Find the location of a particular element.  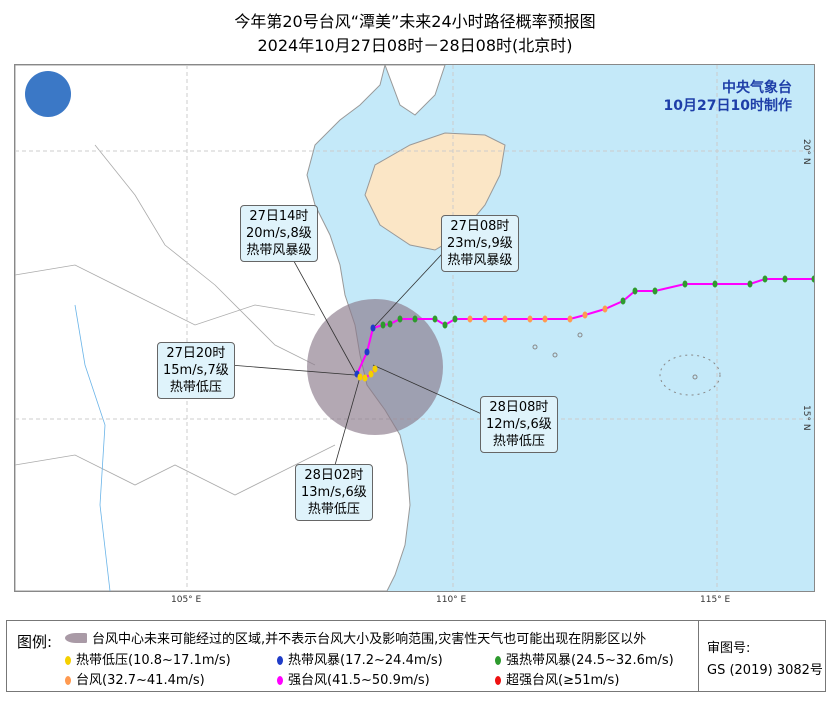

callout-time: 27日14时 is located at coordinates (279, 216).